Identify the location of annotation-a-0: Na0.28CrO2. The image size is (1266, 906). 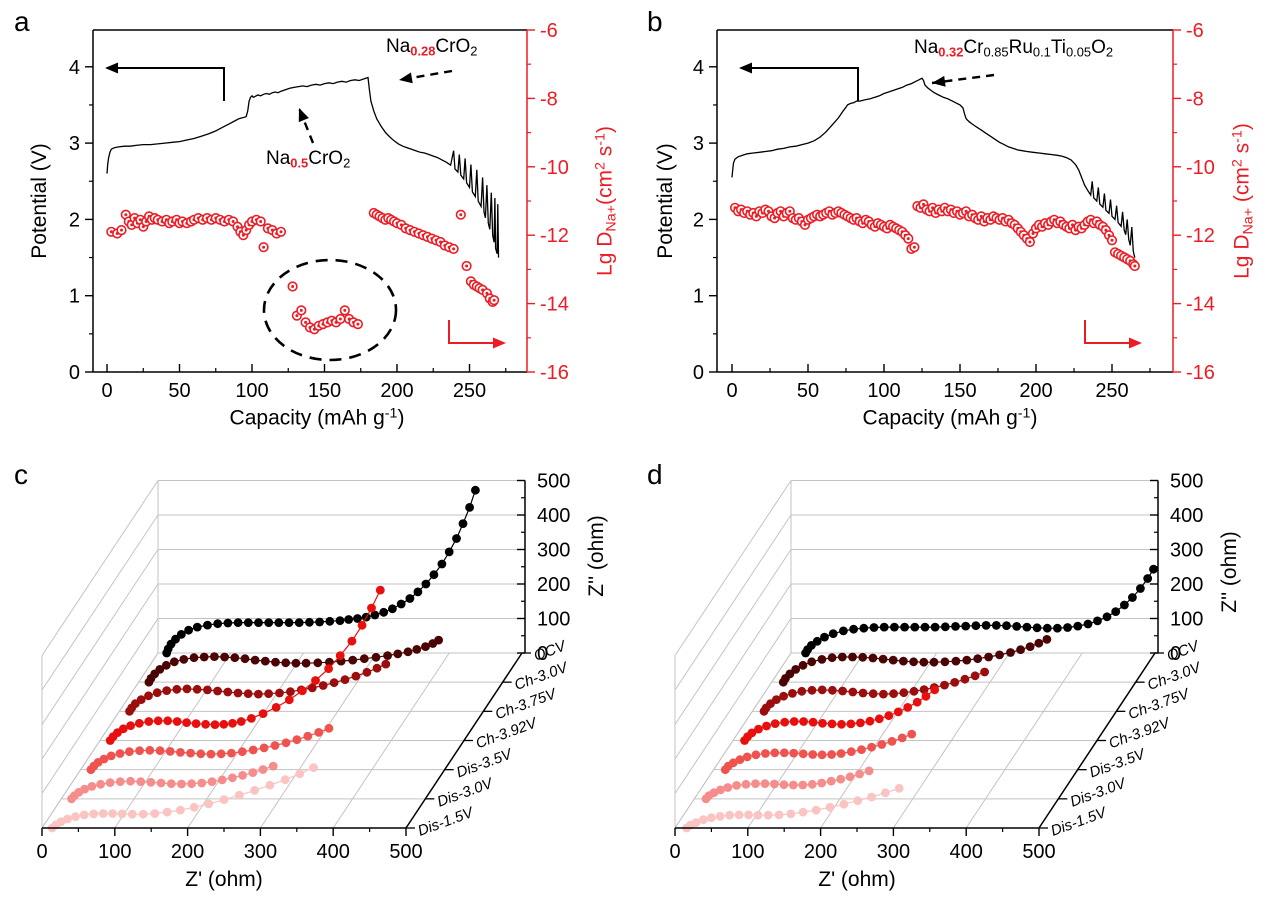
(432, 47).